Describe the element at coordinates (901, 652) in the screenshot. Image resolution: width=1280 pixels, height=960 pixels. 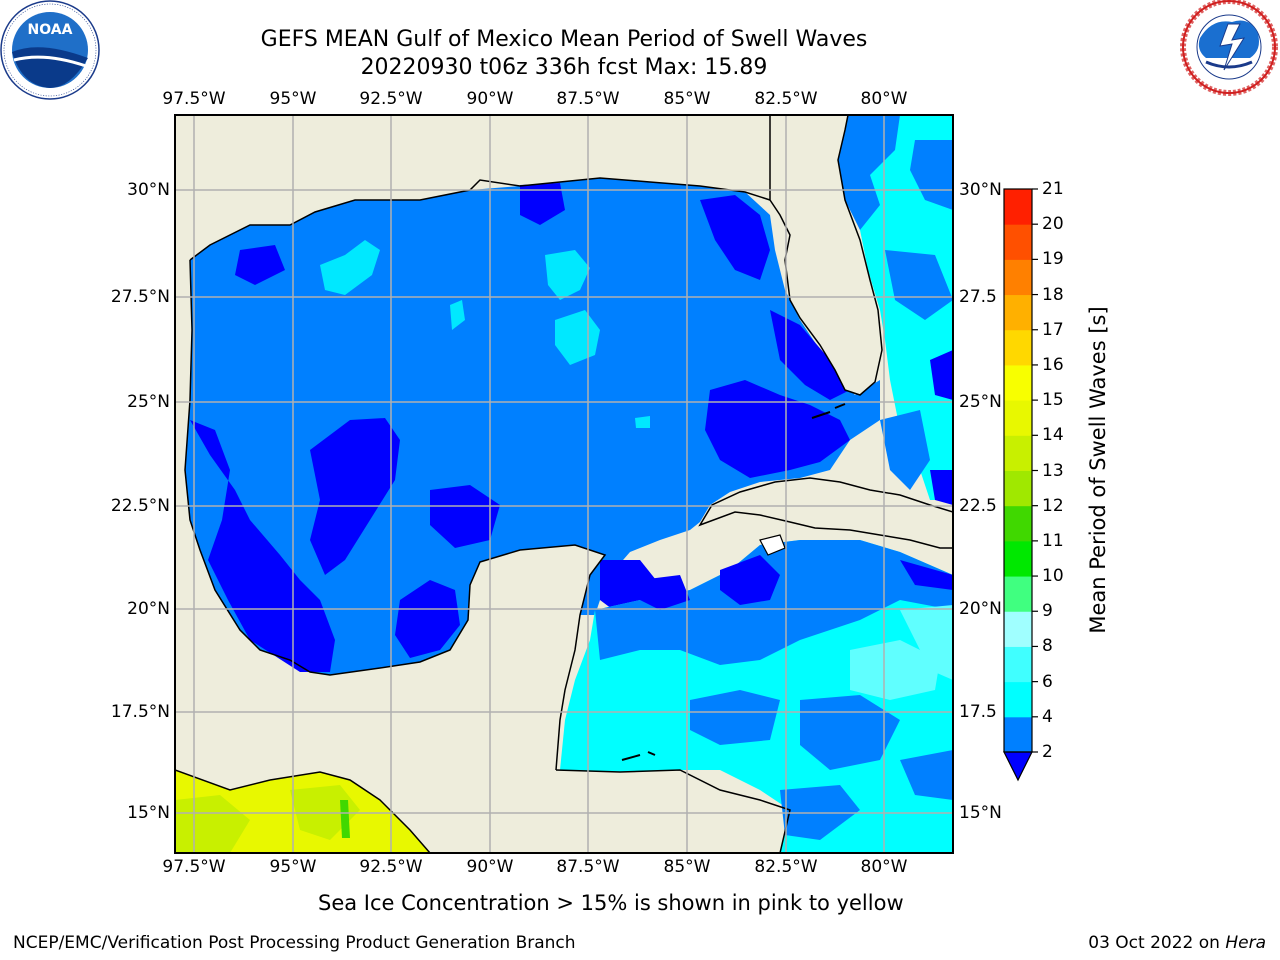
I see `caribbean-swell-6-8s` at that location.